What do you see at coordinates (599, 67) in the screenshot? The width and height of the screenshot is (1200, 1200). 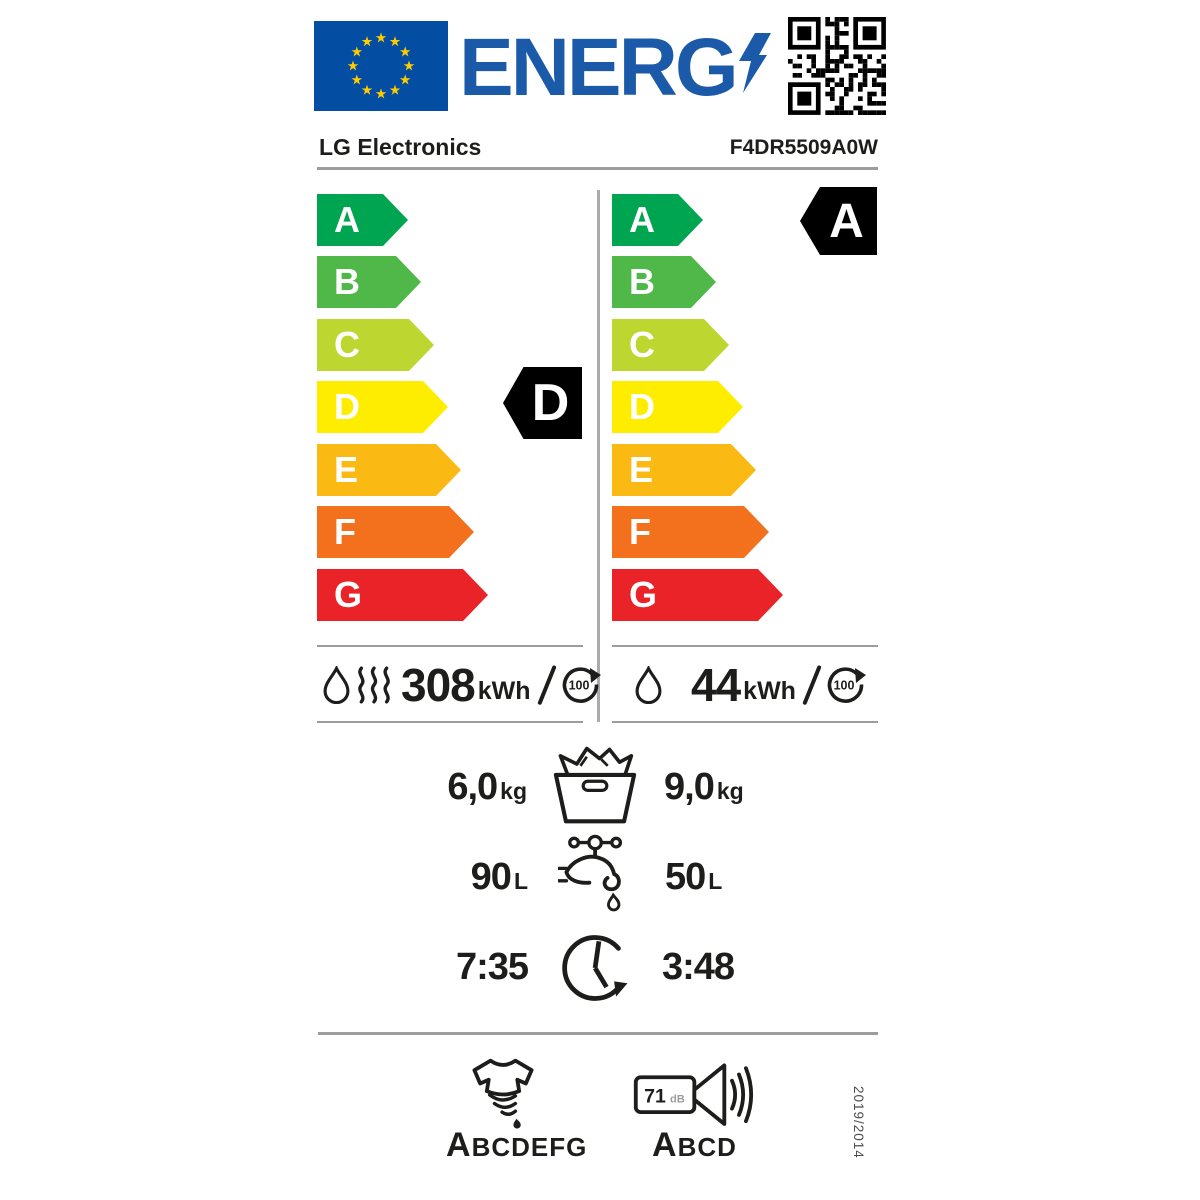 I see `energy-wordmark: ENERG` at bounding box center [599, 67].